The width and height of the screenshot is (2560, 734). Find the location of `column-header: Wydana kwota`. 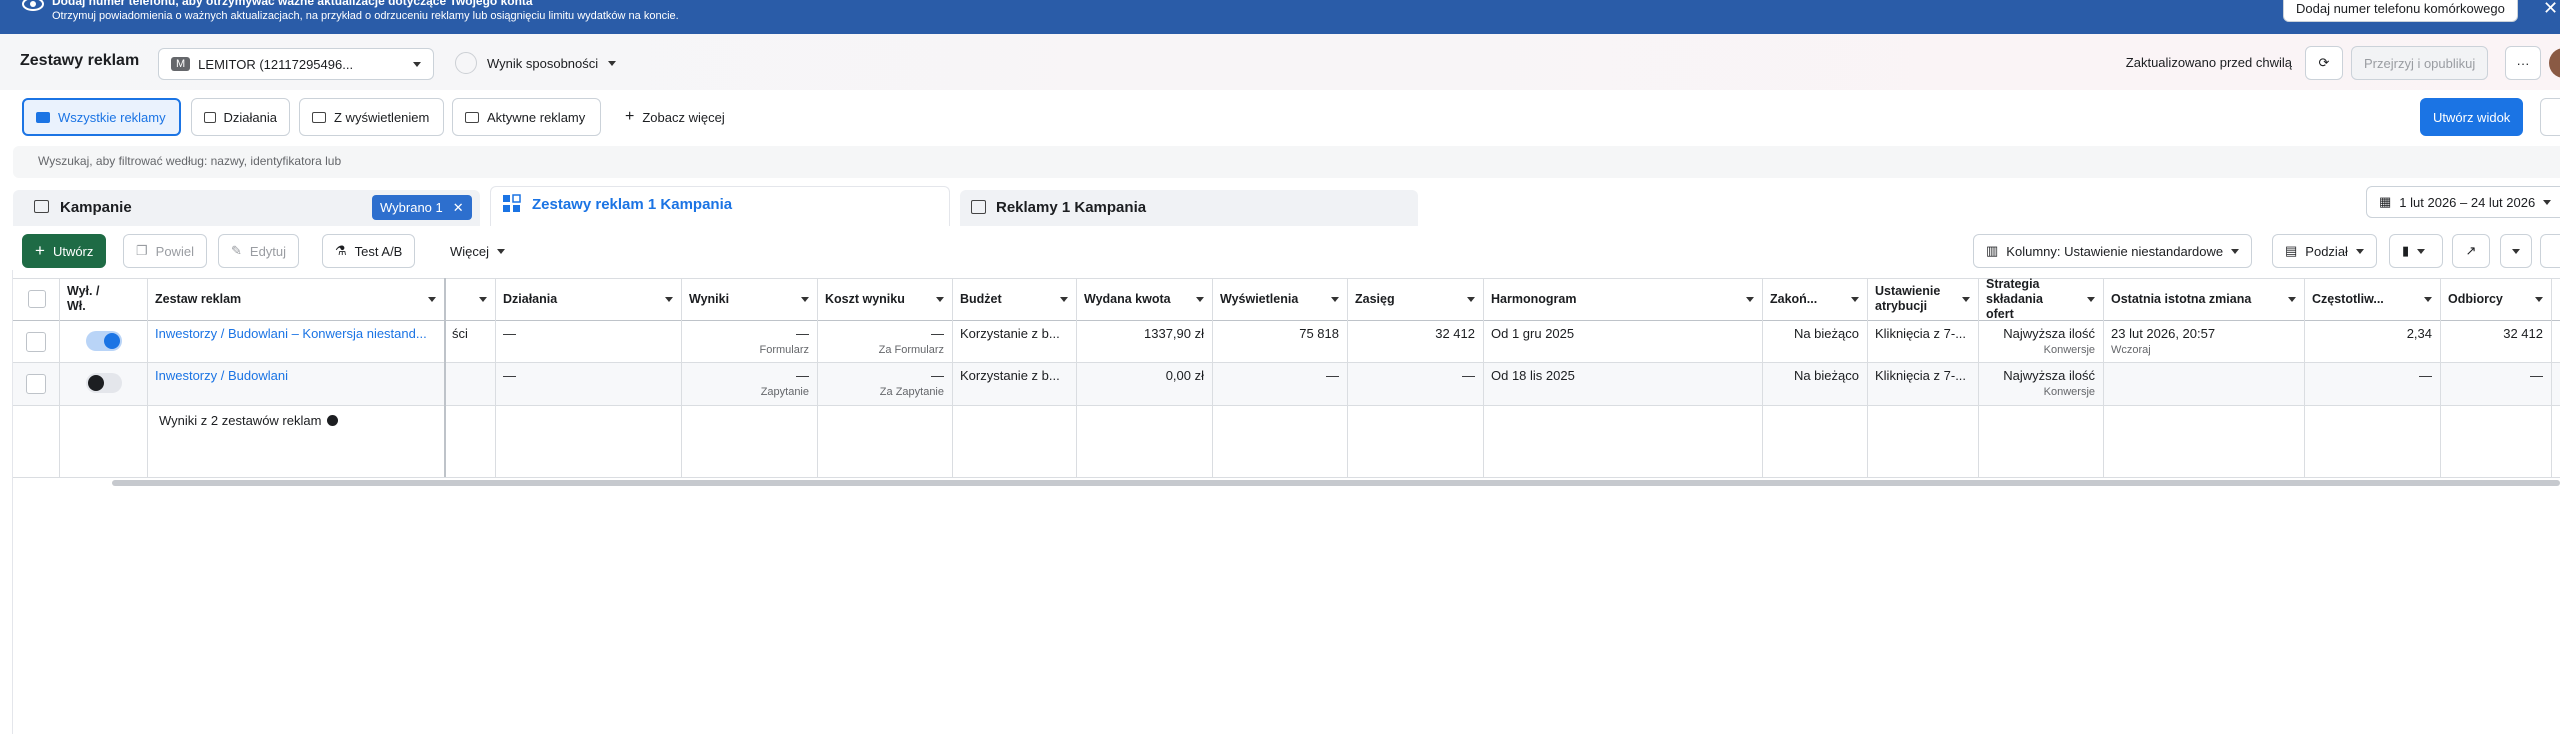

column-header: Wydana kwota is located at coordinates (1144, 299).